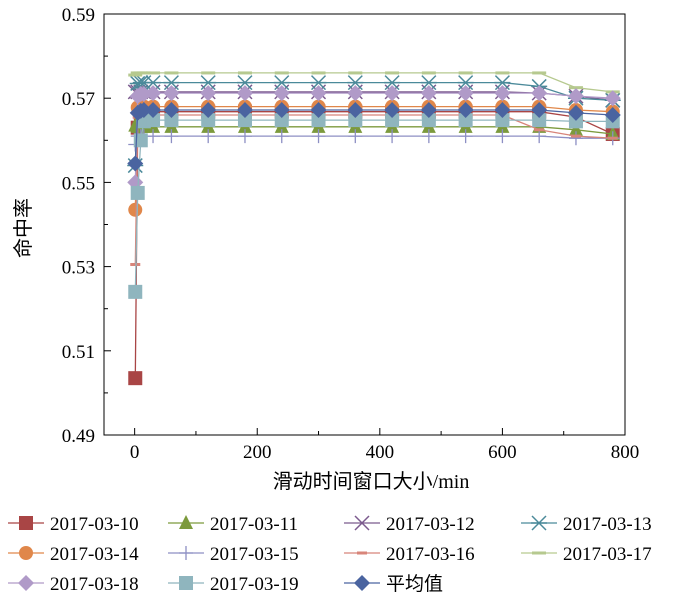  Describe the element at coordinates (502, 452) in the screenshot. I see `x-tick-label: 600` at that location.